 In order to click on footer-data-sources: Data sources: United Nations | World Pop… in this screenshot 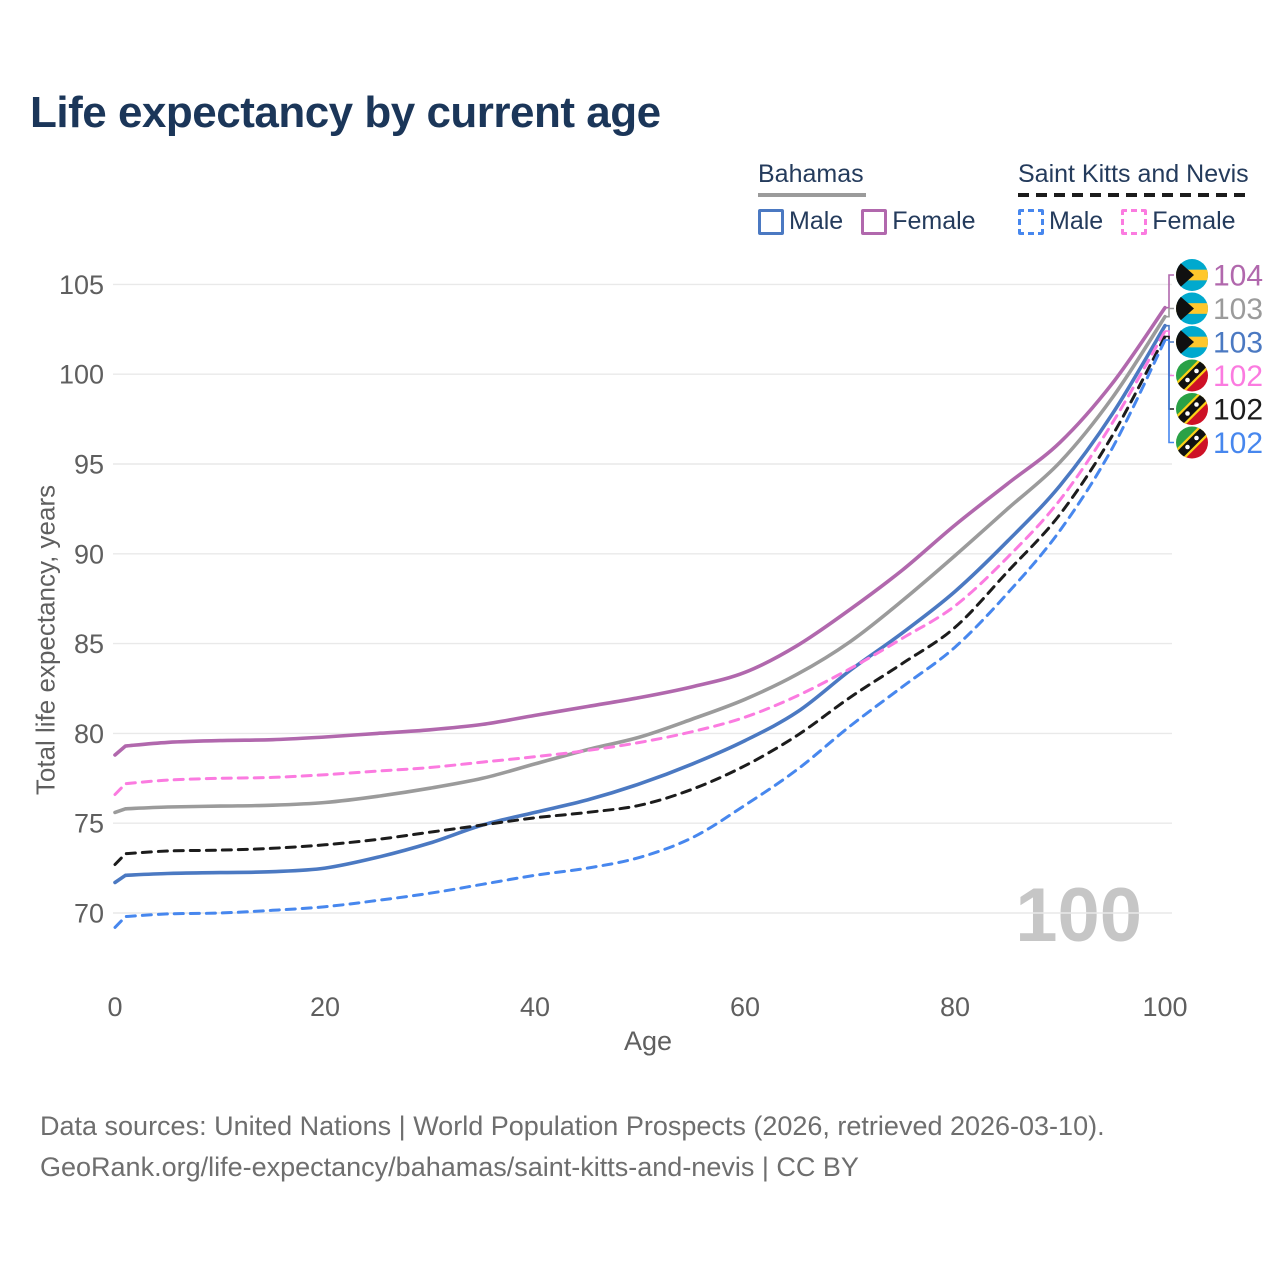, I will do `click(572, 1126)`.